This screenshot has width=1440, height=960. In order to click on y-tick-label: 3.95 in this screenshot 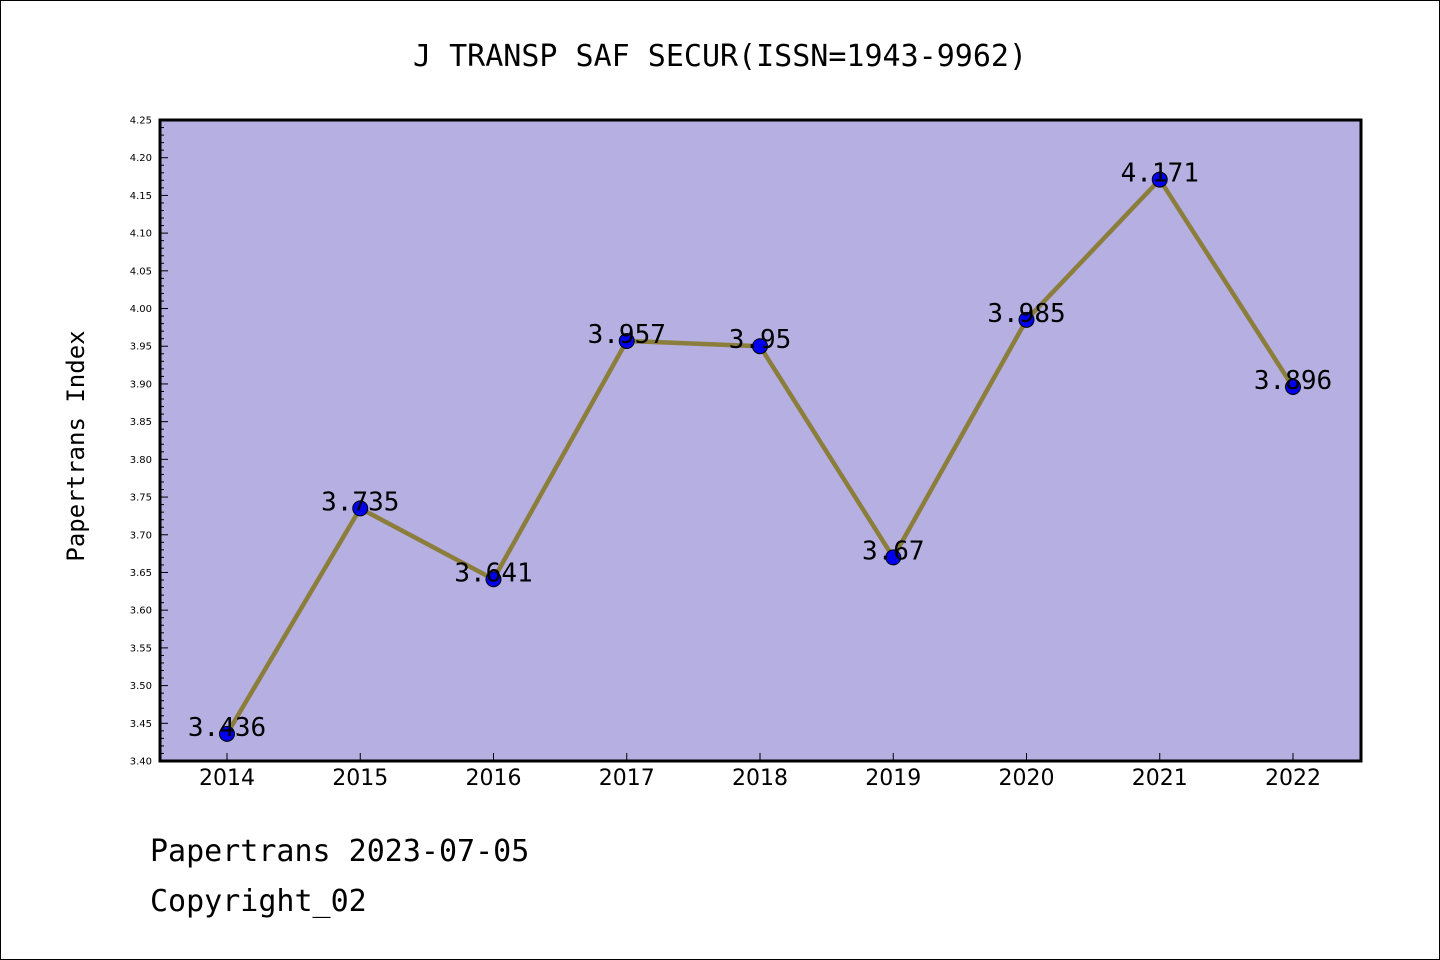, I will do `click(141, 347)`.